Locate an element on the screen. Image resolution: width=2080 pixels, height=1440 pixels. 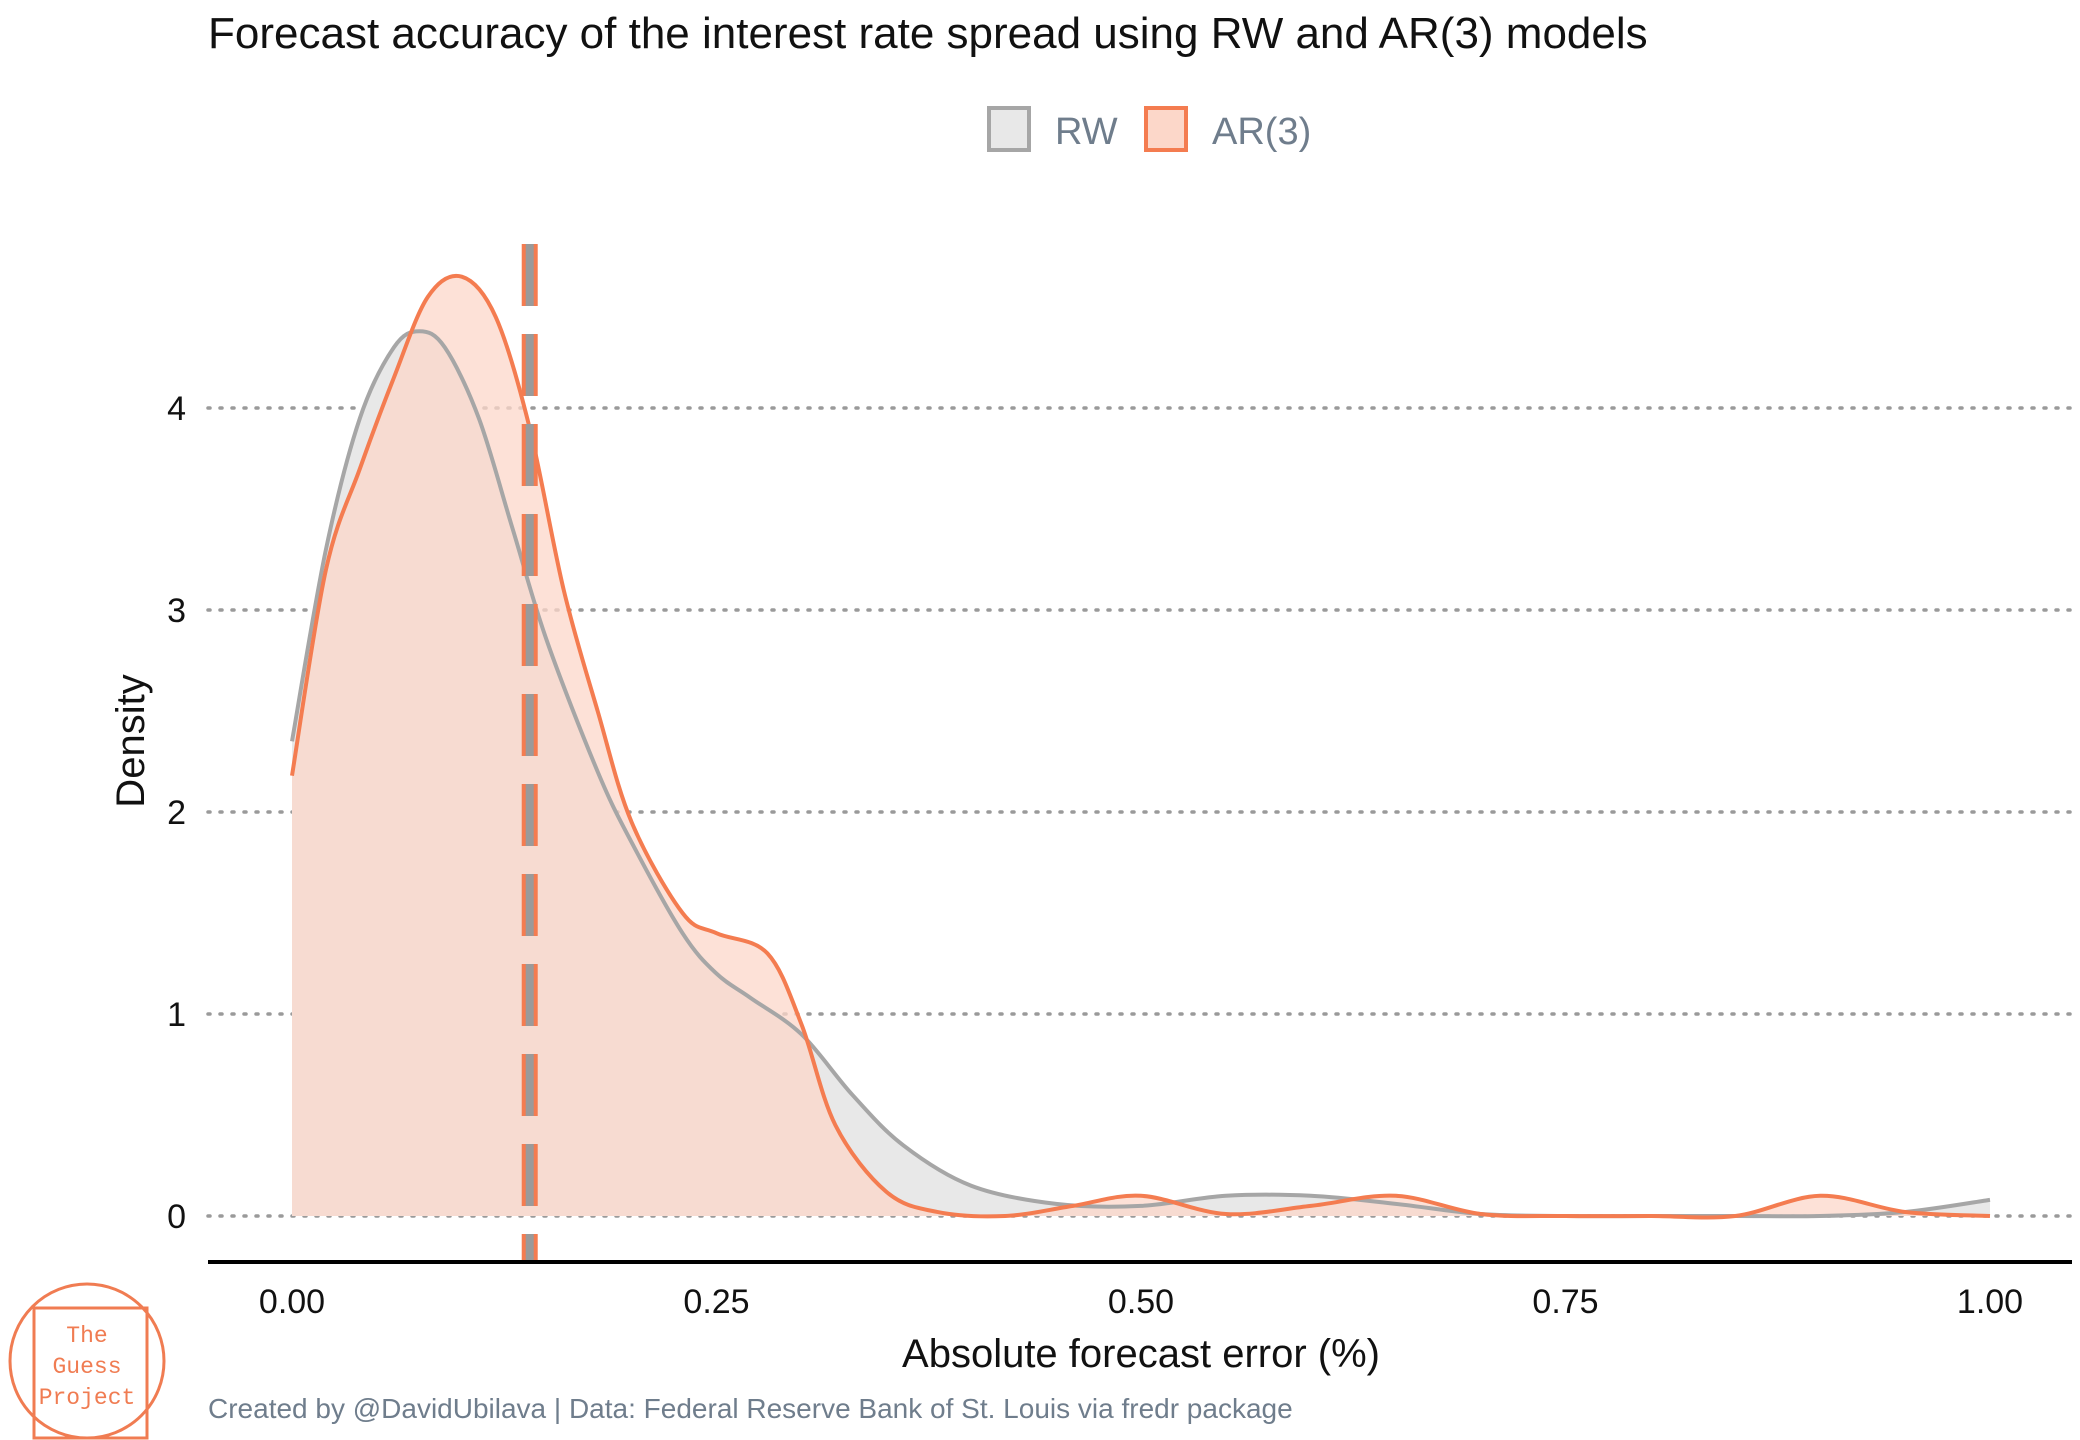
x-tick-label: 0.25 is located at coordinates (716, 1302).